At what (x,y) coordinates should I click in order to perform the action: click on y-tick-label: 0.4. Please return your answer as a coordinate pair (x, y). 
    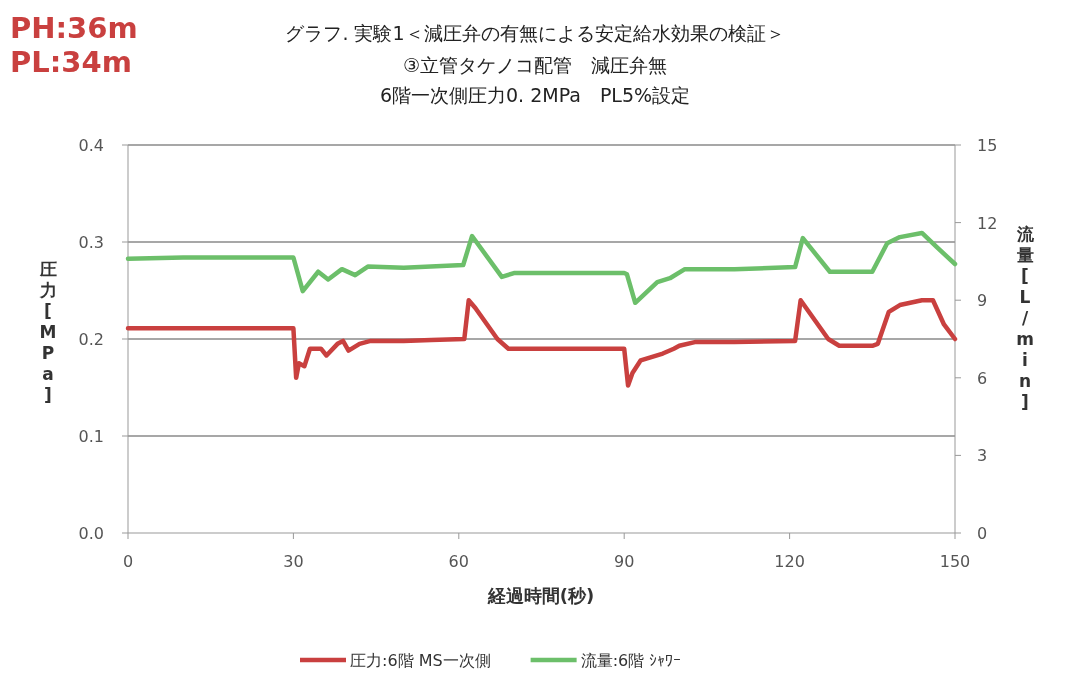
    Looking at the image, I should click on (91, 145).